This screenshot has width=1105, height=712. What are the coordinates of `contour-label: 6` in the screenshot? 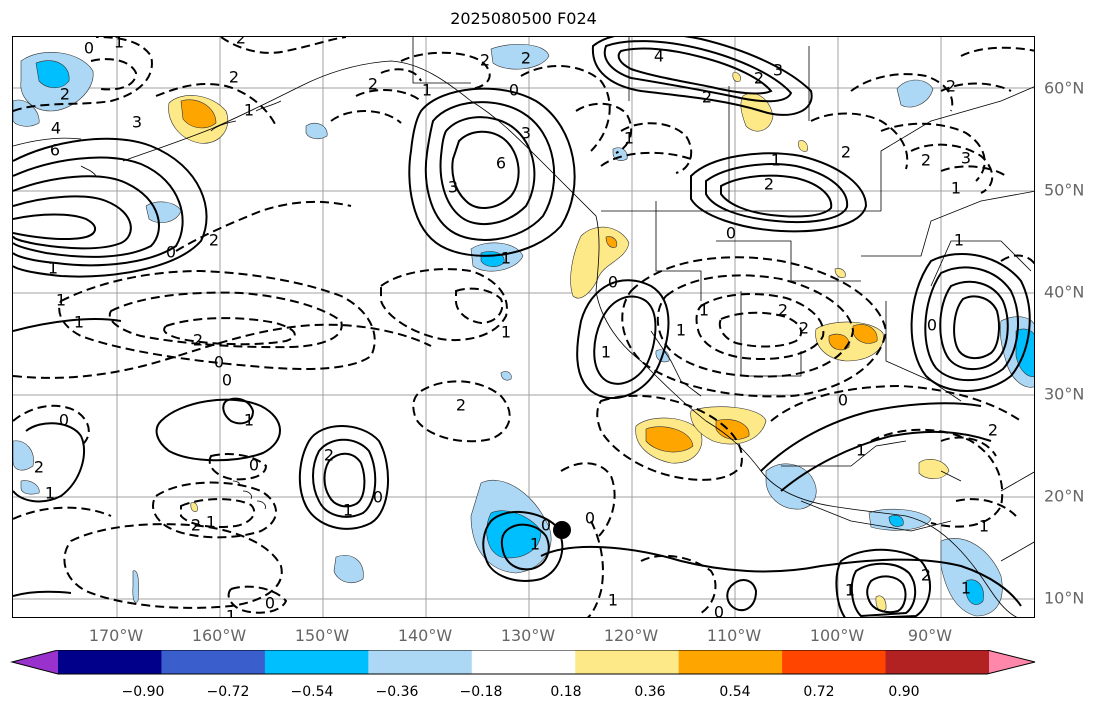 It's located at (501, 163).